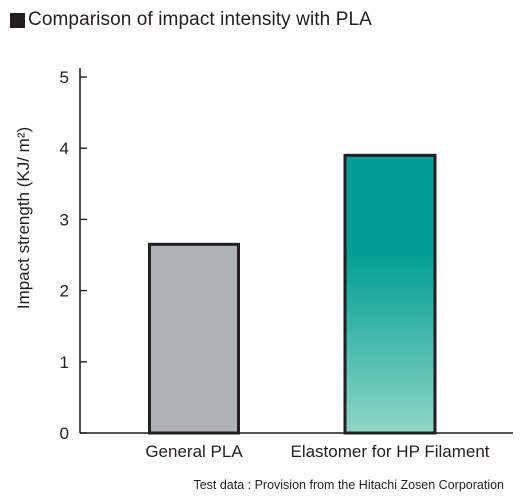 This screenshot has height=500, width=522. What do you see at coordinates (64, 148) in the screenshot?
I see `y-tick-label: 4` at bounding box center [64, 148].